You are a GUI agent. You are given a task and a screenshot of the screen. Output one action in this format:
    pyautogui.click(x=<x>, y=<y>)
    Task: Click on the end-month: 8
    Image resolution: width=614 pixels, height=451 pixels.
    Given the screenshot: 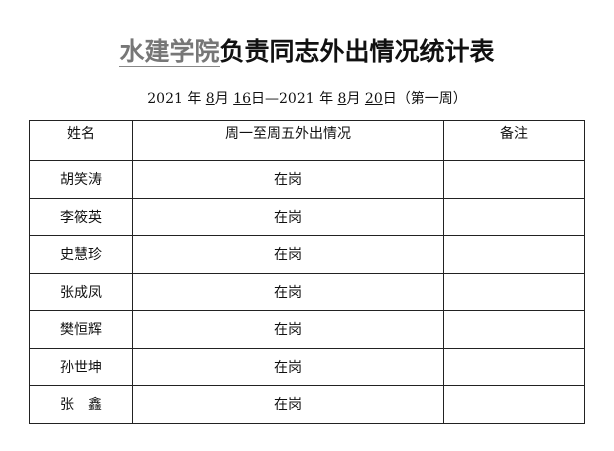 What is the action you would take?
    pyautogui.click(x=342, y=99)
    